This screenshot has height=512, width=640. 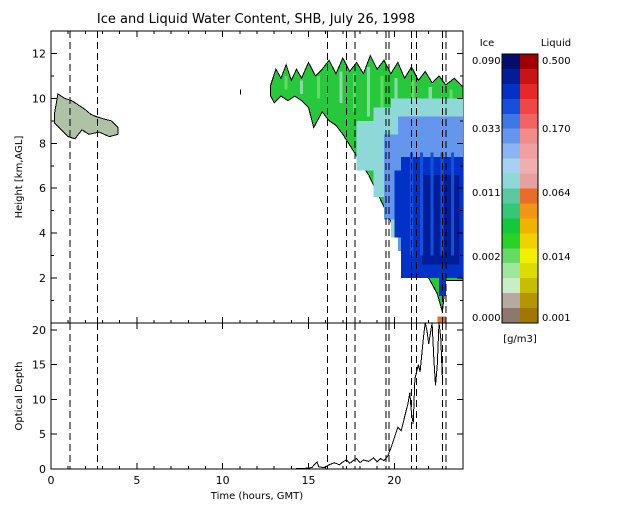 I want to click on colorbar-liquid-title: Liquid, so click(x=556, y=43).